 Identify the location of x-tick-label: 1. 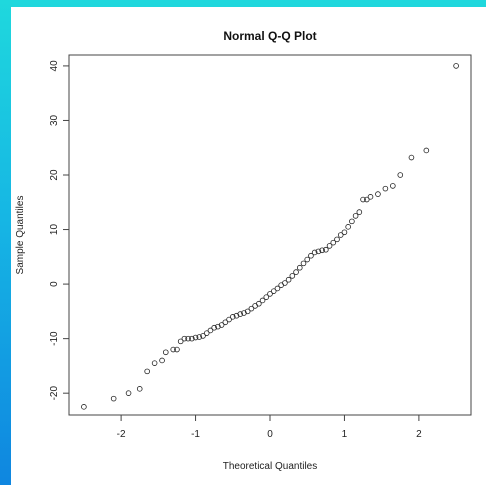
(345, 434).